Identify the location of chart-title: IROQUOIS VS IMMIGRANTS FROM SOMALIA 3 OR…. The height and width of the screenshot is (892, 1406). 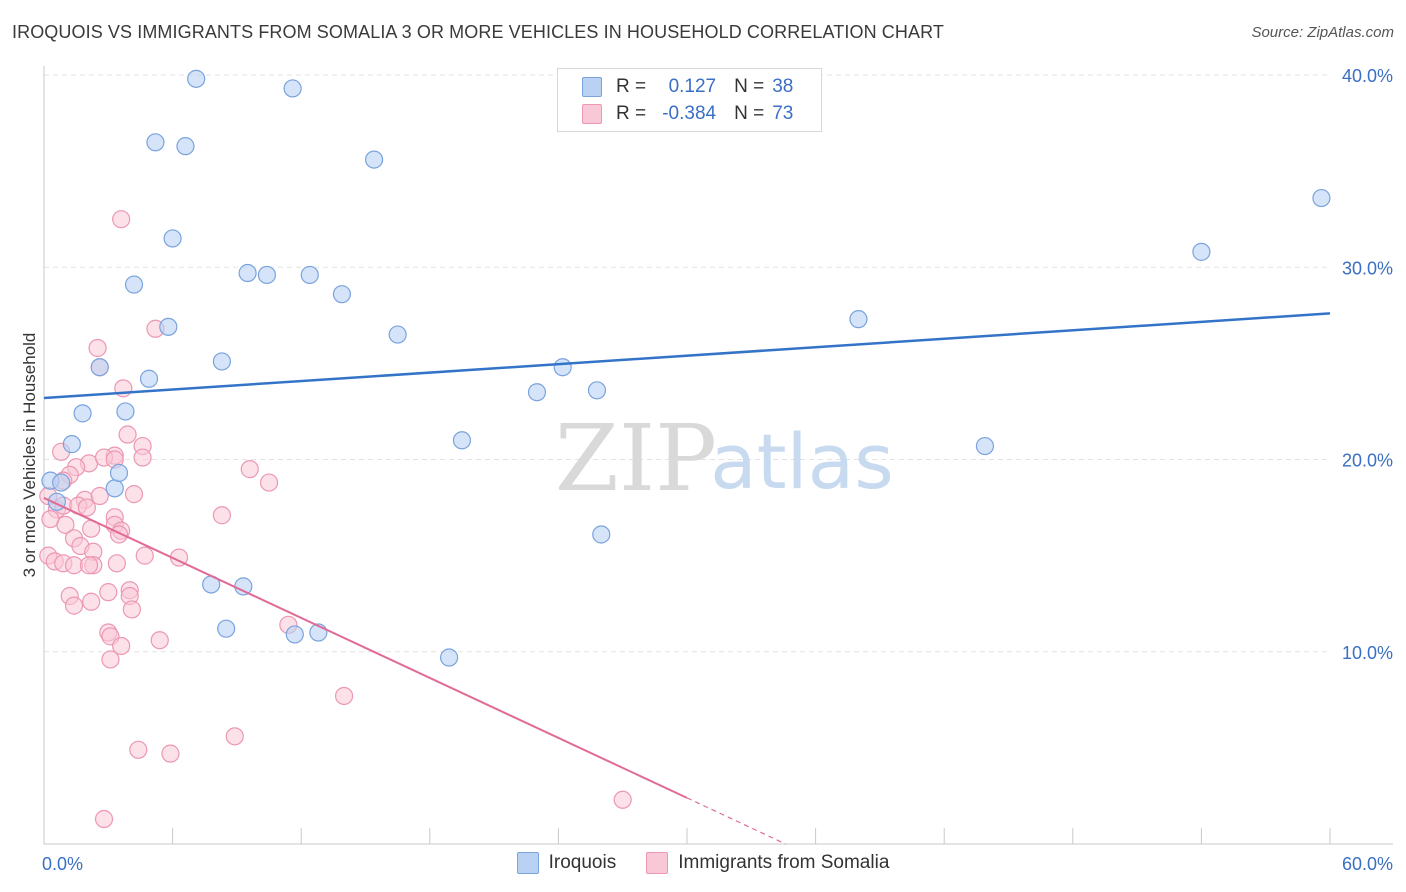
(478, 32).